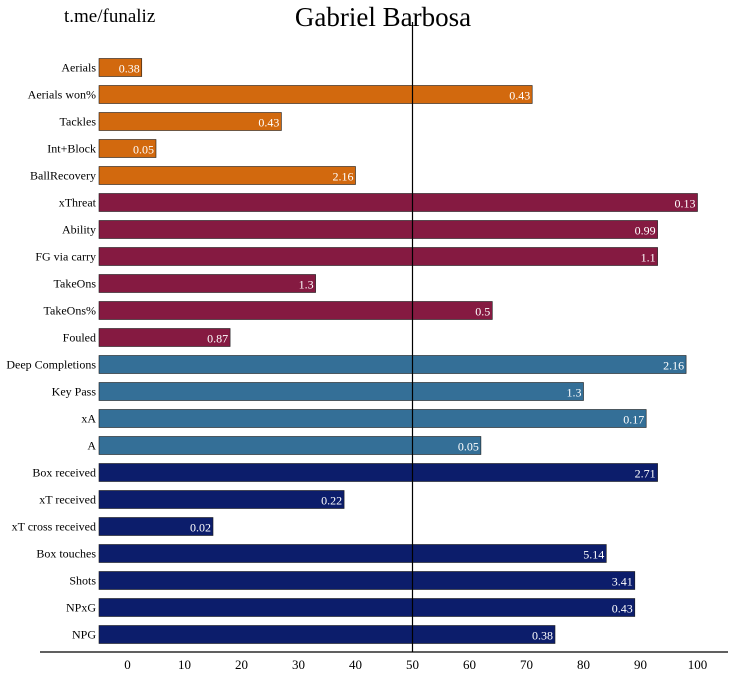 Image resolution: width=730 pixels, height=677 pixels. I want to click on x-tick-label-60: 60, so click(469, 664).